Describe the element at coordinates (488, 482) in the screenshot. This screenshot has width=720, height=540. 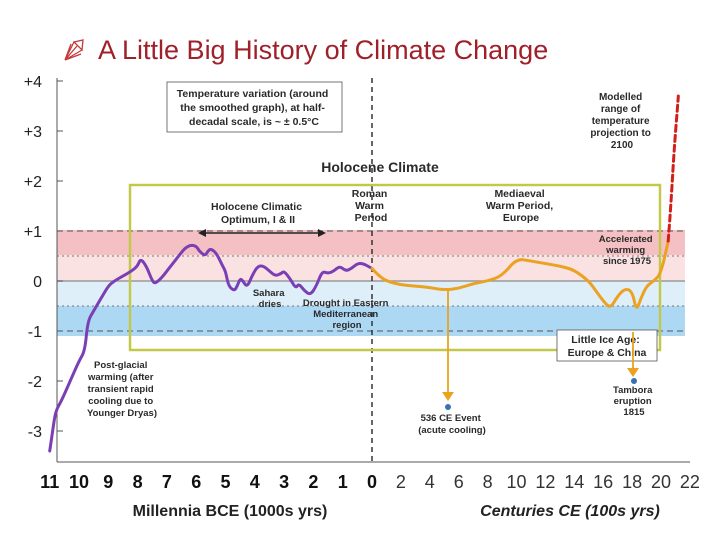
I see `x-tick-label-ce: 8` at that location.